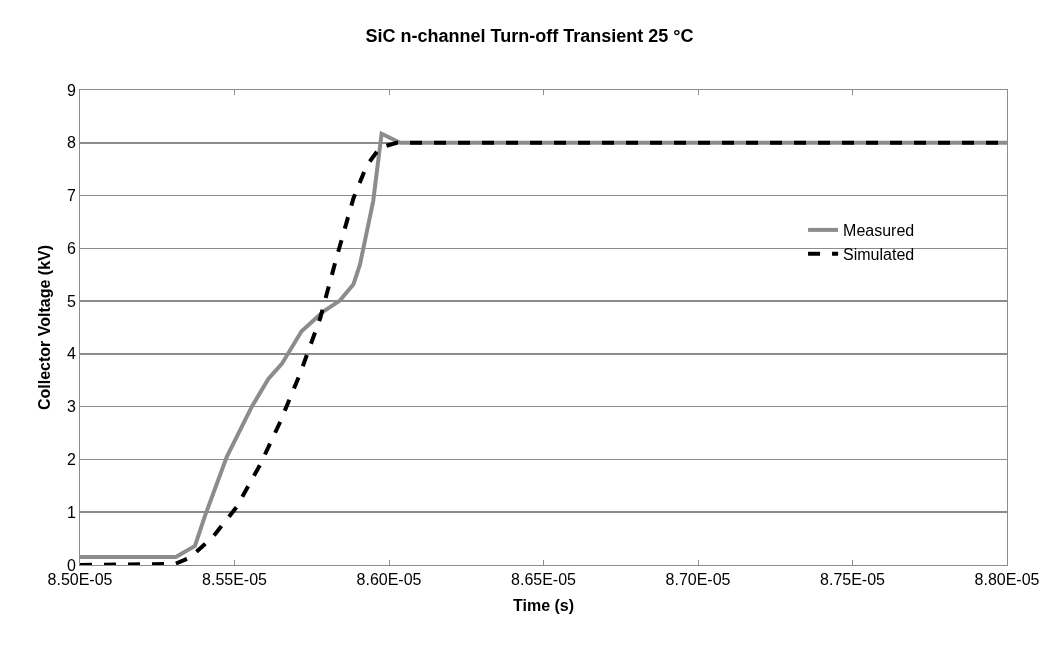 Image resolution: width=1059 pixels, height=655 pixels. Describe the element at coordinates (698, 580) in the screenshot. I see `x-tick-label: 8.70E-05` at that location.